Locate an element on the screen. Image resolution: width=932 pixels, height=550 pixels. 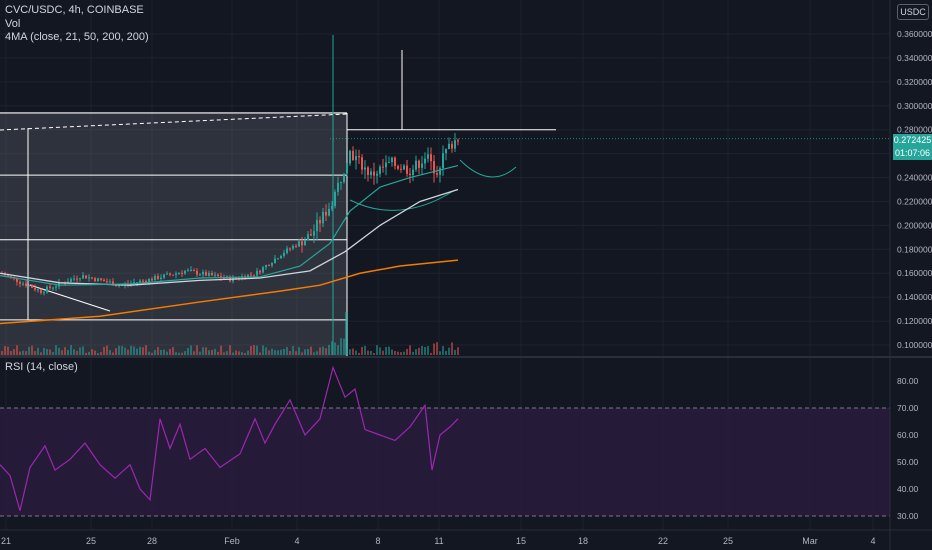
currency-badge: USDC is located at coordinates (913, 12).